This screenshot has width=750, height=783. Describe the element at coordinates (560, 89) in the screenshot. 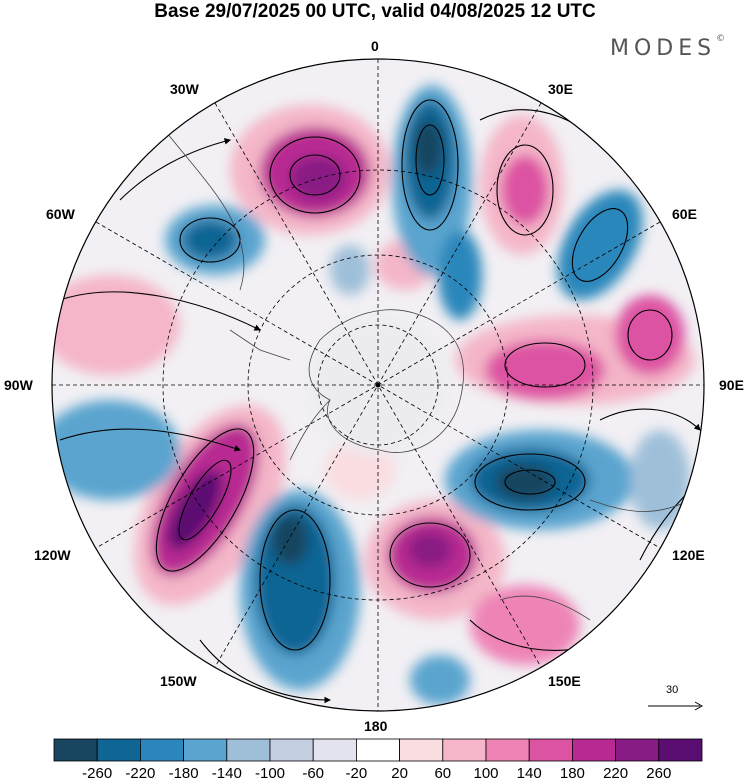

I see `lon-label-30e: 30E` at that location.